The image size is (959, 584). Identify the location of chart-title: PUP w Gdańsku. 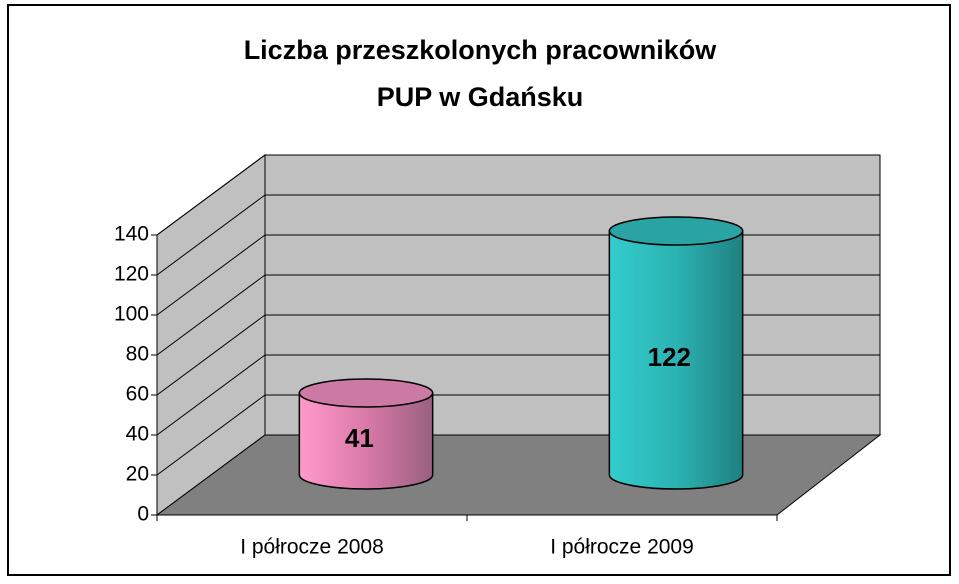
(480, 97).